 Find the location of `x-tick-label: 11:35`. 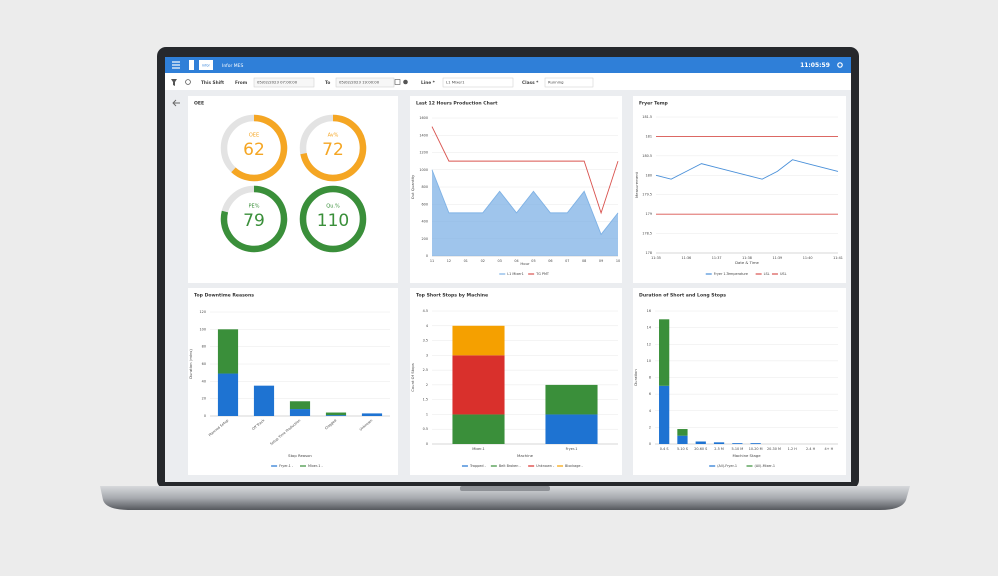

x-tick-label: 11:35 is located at coordinates (656, 258).